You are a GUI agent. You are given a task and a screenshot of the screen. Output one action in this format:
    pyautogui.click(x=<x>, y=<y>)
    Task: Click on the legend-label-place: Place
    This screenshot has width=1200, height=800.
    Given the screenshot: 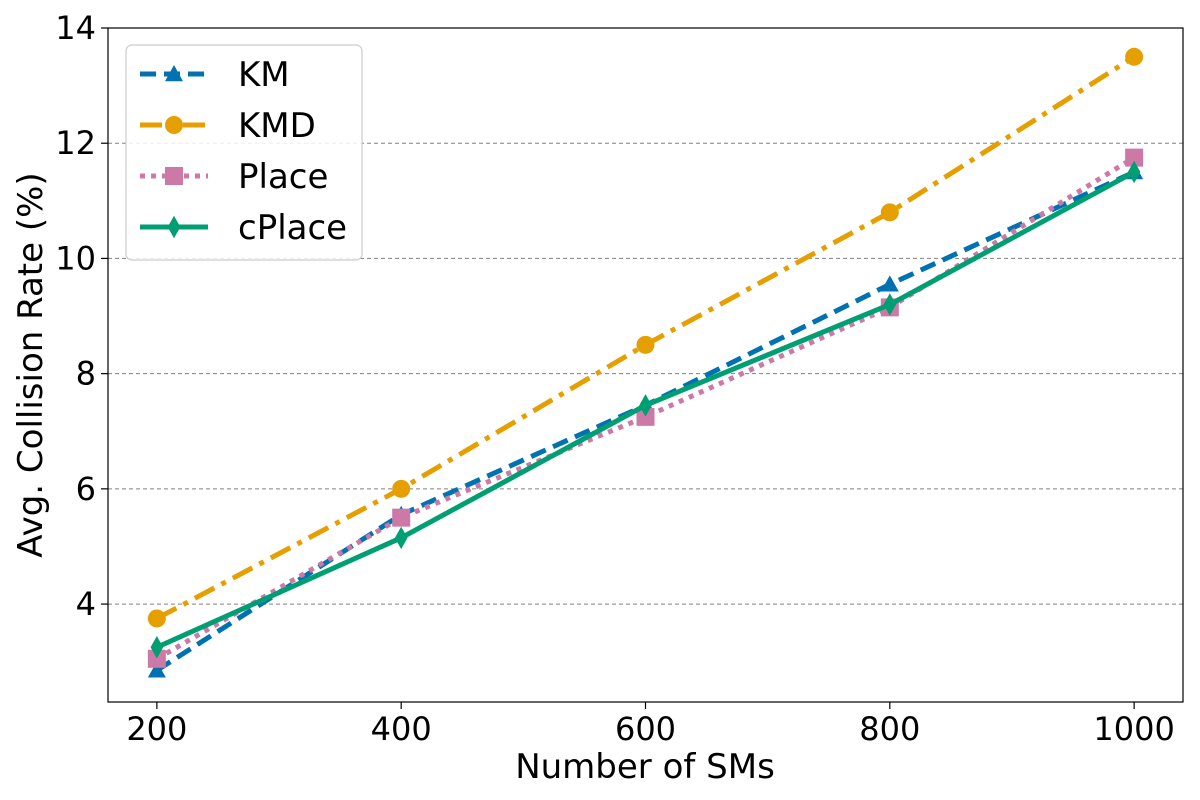 What is the action you would take?
    pyautogui.click(x=283, y=177)
    